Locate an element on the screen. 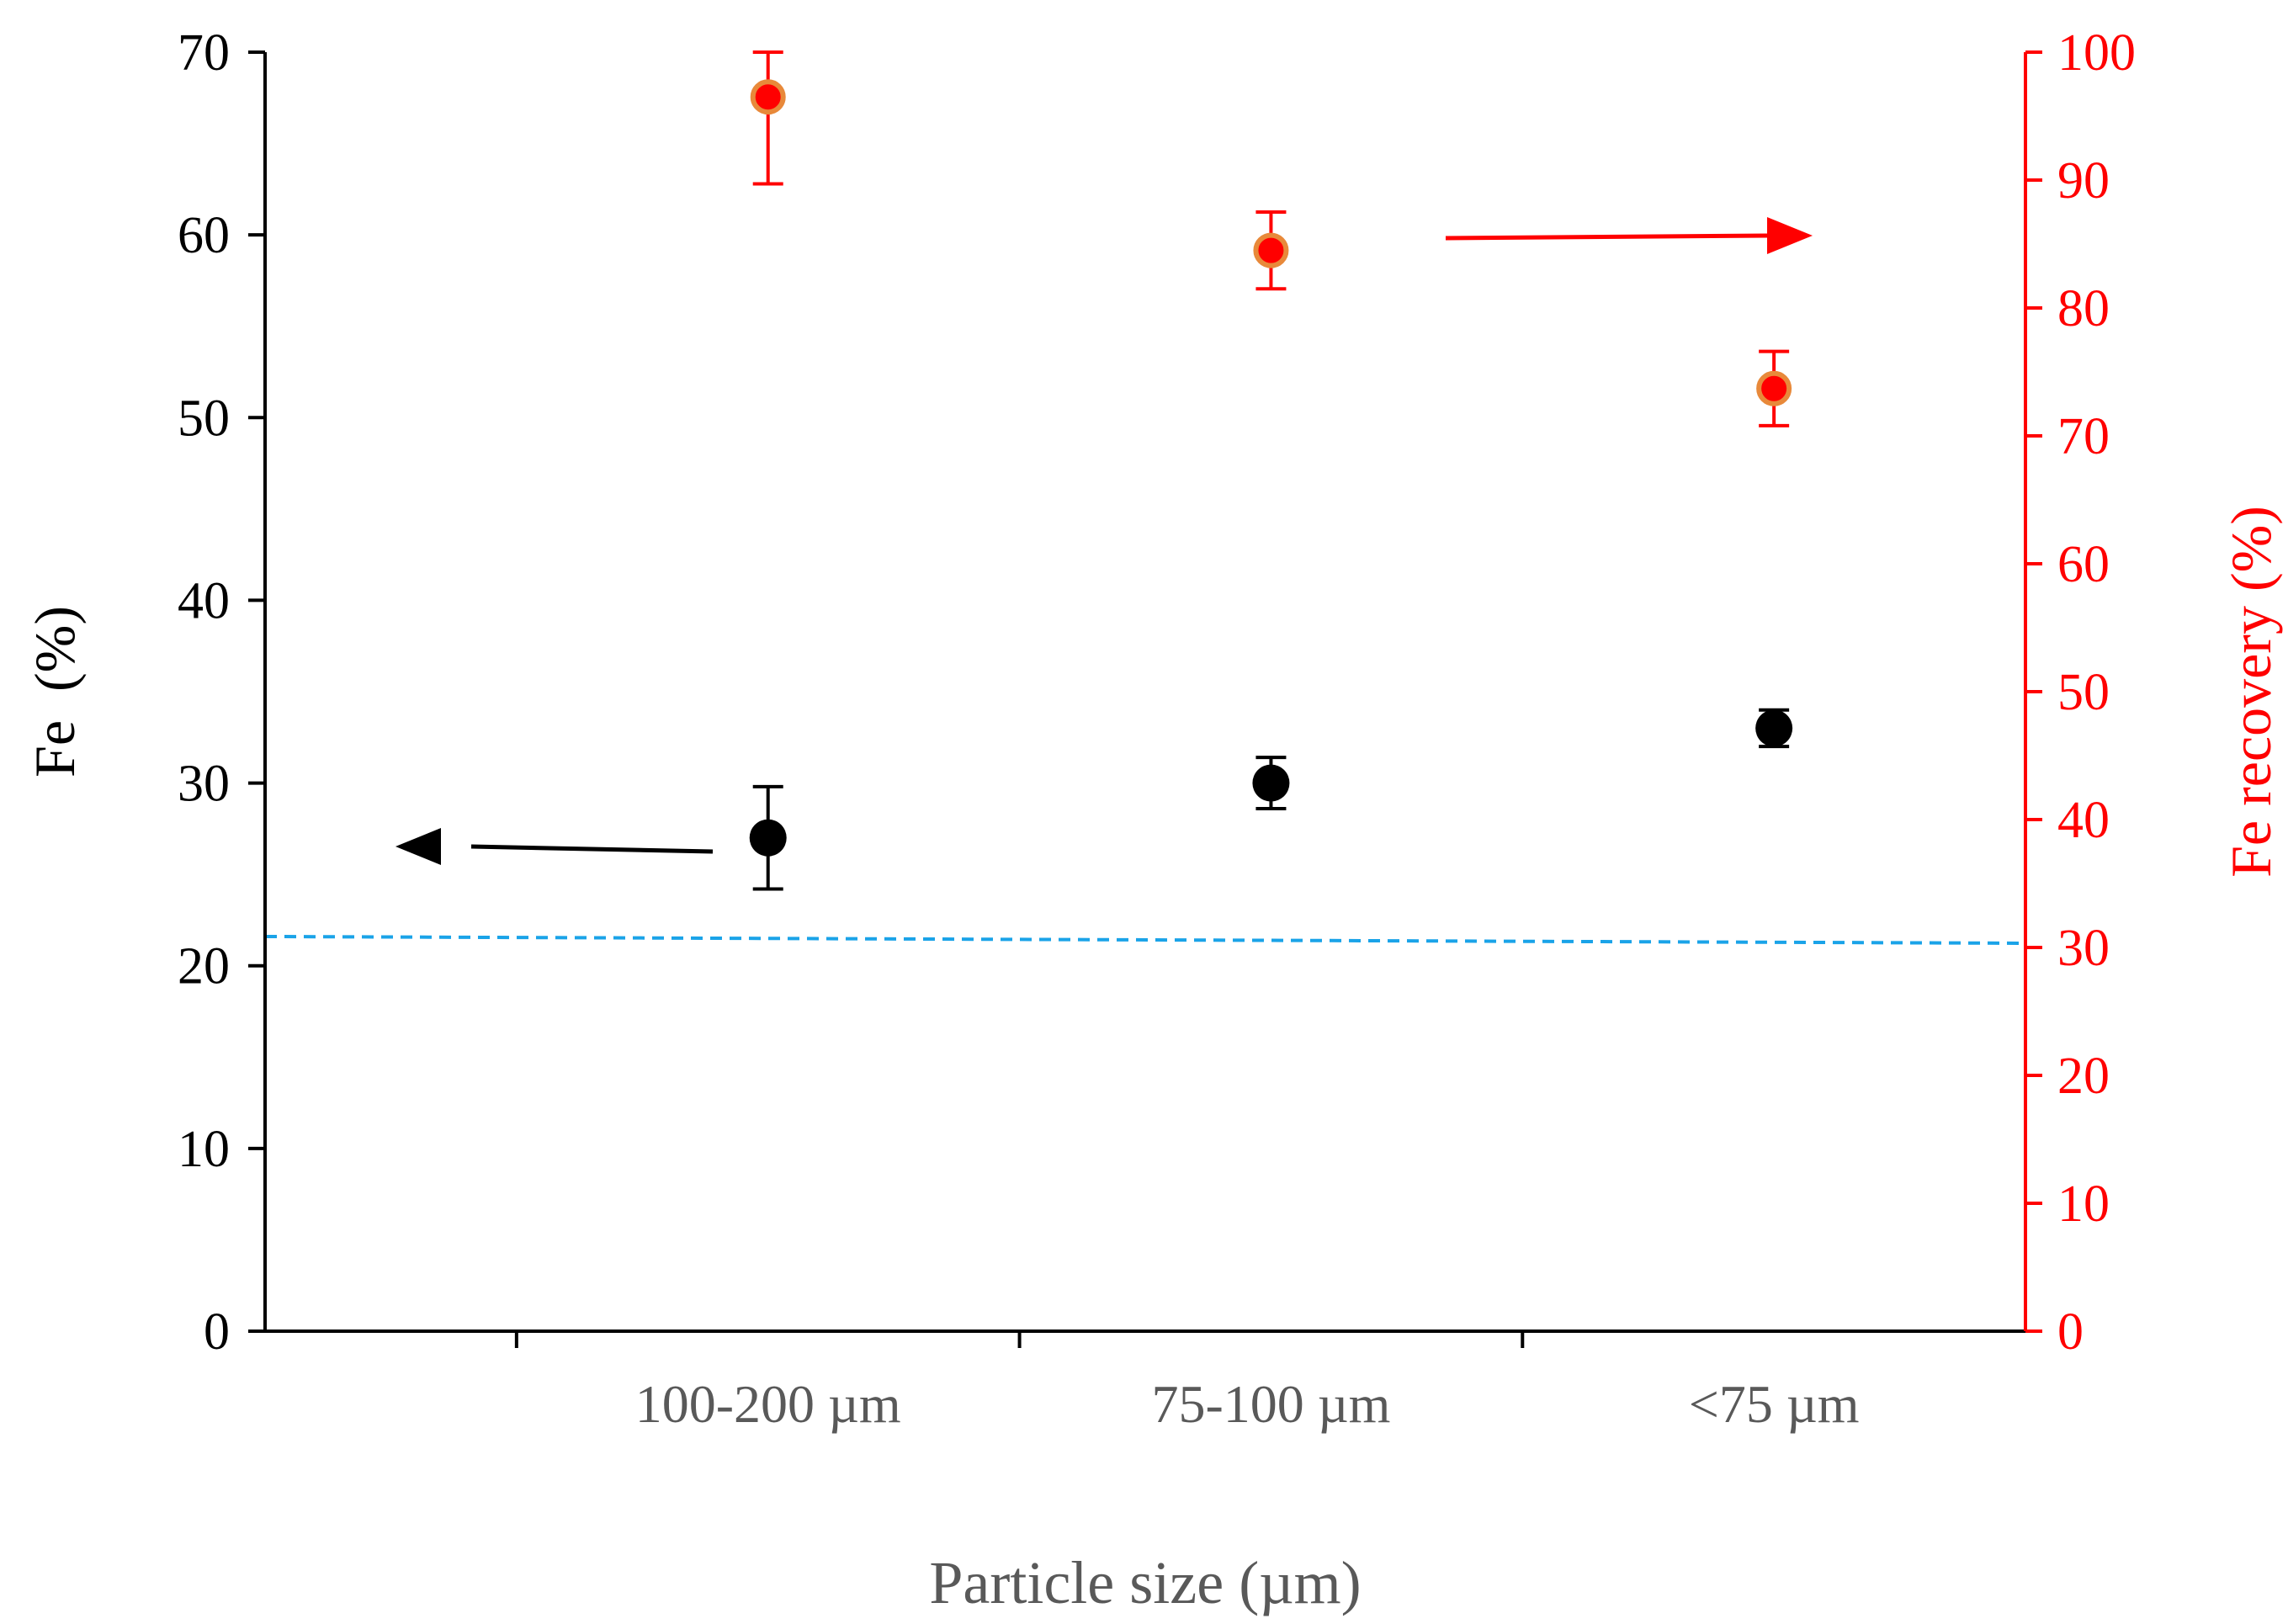 The image size is (2288, 1624). left-tick-label: 60 is located at coordinates (204, 235).